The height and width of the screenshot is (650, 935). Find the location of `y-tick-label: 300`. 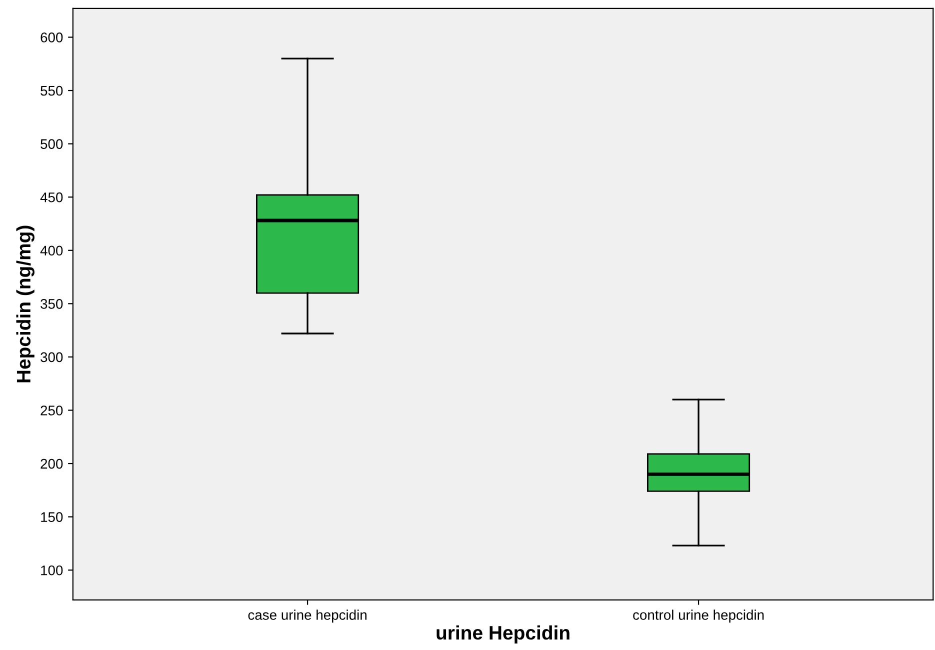

y-tick-label: 300 is located at coordinates (51, 357).